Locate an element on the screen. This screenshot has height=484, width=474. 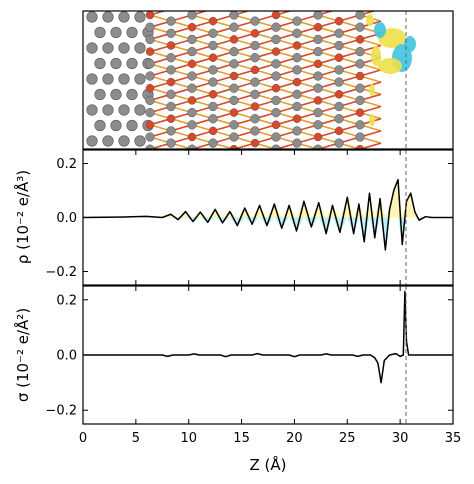
x-tick-label: 15 is located at coordinates (241, 438).